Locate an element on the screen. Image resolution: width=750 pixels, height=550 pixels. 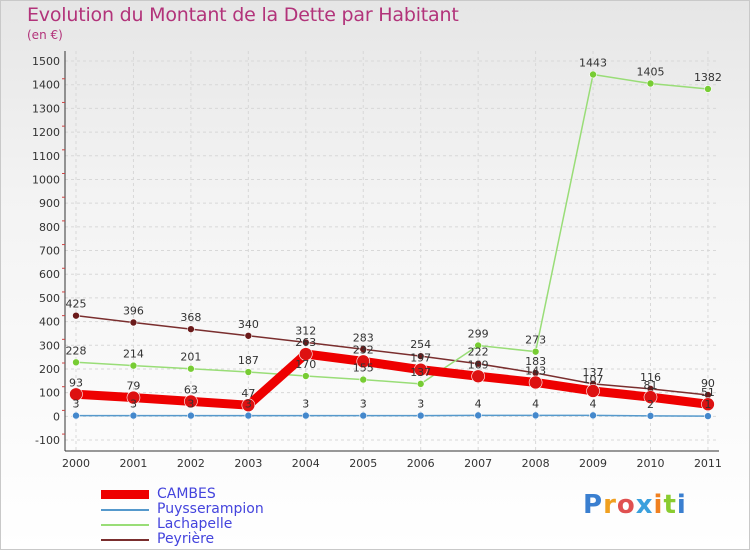
legend-swatch-peyriere is located at coordinates (125, 539).